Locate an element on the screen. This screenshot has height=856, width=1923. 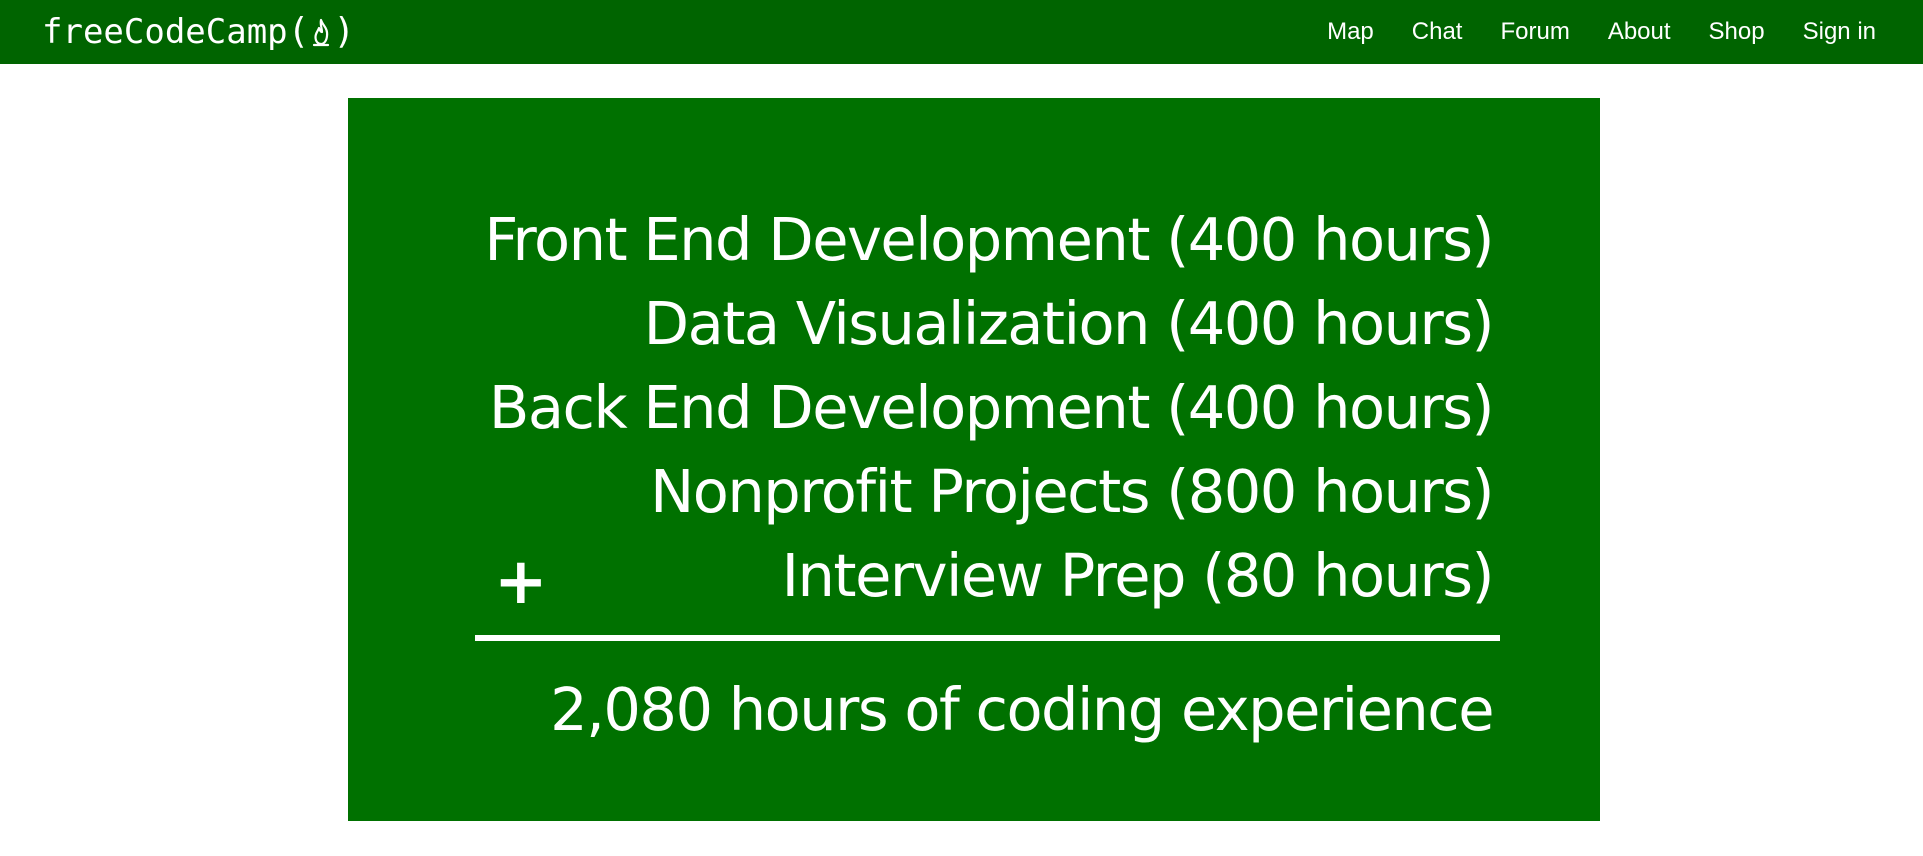
slide-line-back-end: Back End Development (400 hours) is located at coordinates (991, 407).